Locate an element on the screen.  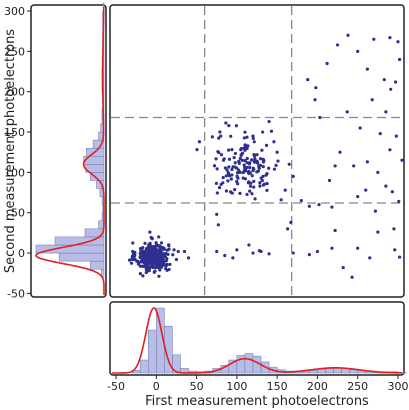
x-tick-label: -50 is located at coordinates (116, 386).